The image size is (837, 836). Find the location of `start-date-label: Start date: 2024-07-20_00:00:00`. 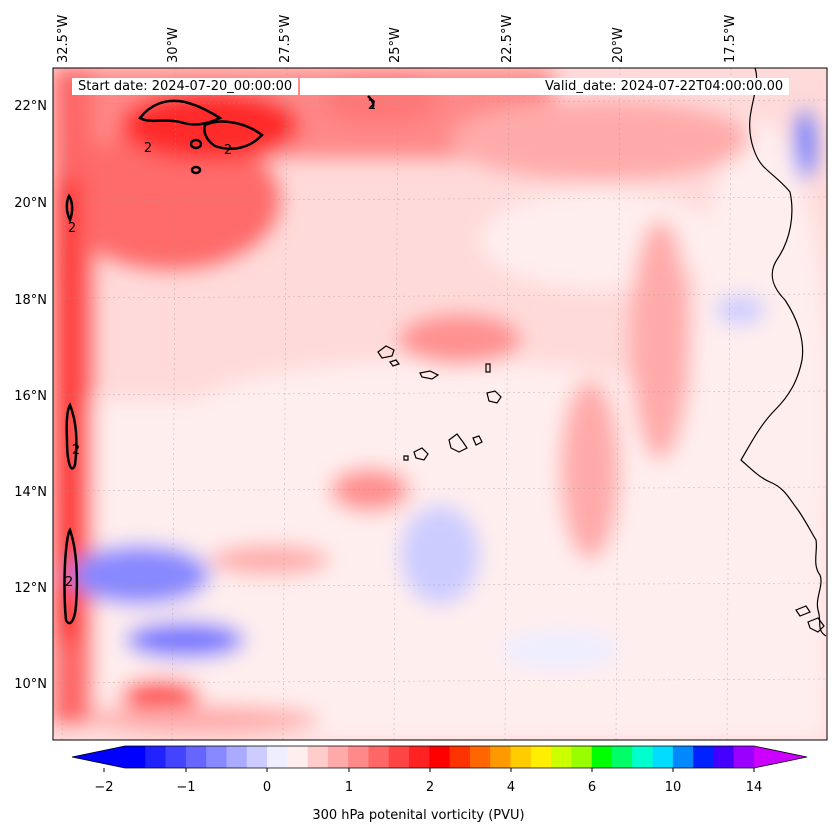

start-date-label: Start date: 2024-07-20_00:00:00 is located at coordinates (185, 86).